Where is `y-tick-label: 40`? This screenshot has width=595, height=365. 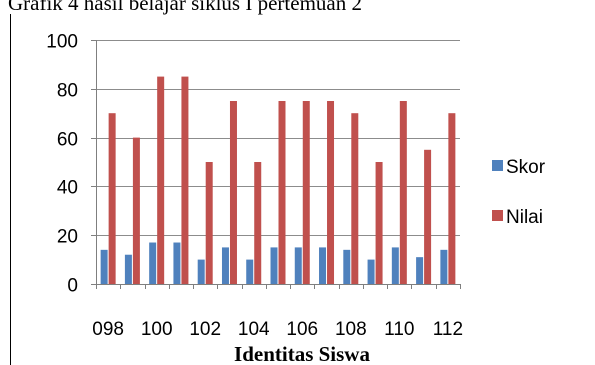 y-tick-label: 40 is located at coordinates (67, 188).